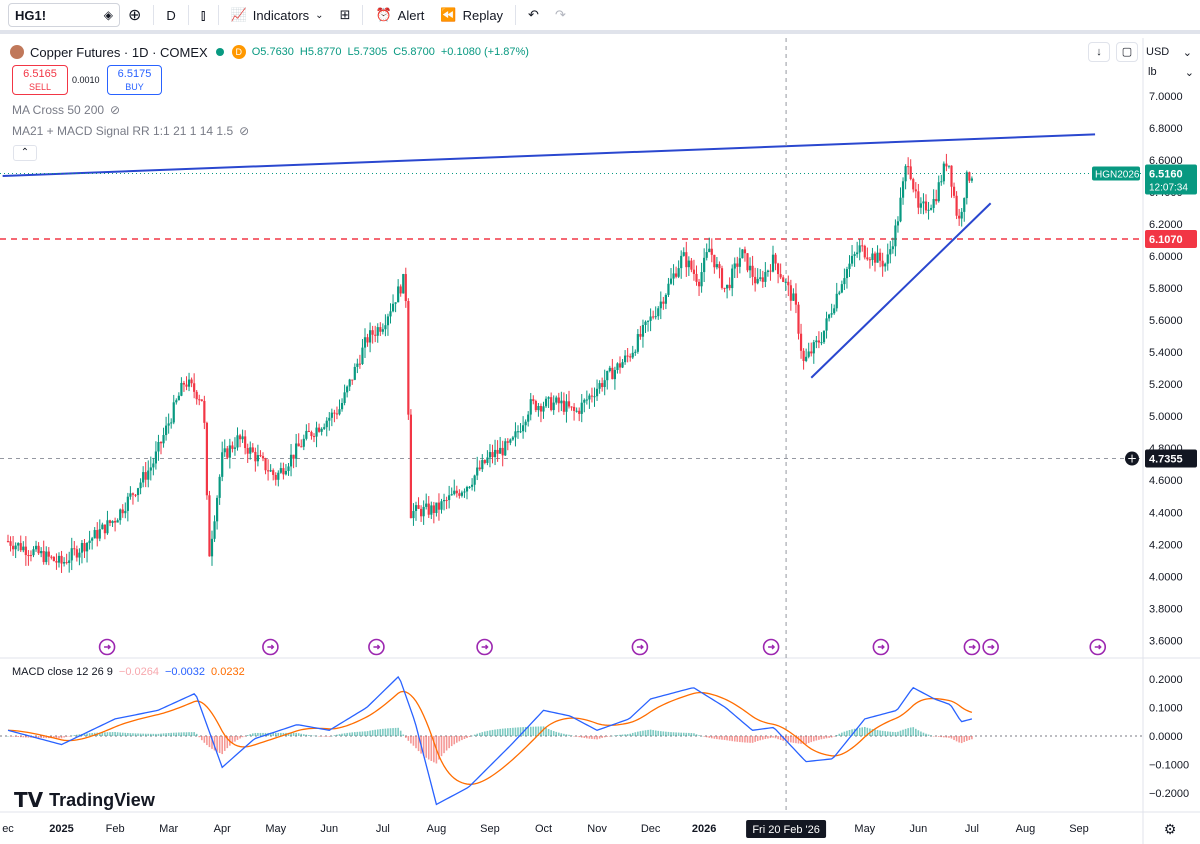 The image size is (1200, 844). What do you see at coordinates (1171, 179) in the screenshot?
I see `last-price-bg` at bounding box center [1171, 179].